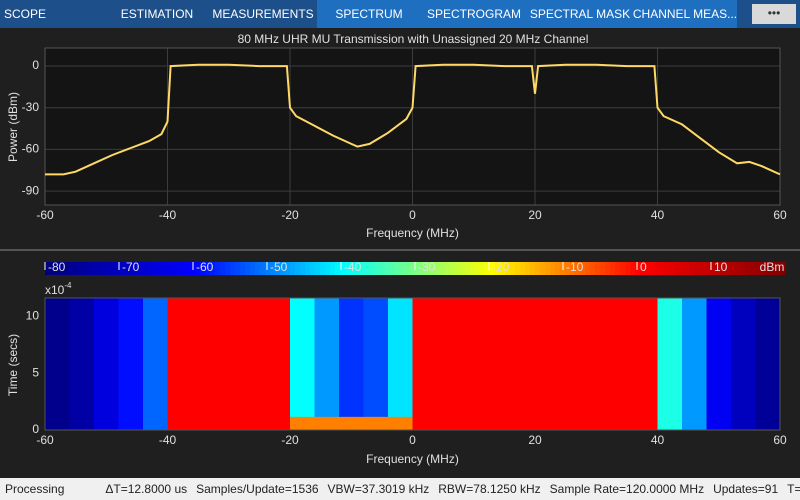  I want to click on colorbar-label: -10, so click(575, 267).